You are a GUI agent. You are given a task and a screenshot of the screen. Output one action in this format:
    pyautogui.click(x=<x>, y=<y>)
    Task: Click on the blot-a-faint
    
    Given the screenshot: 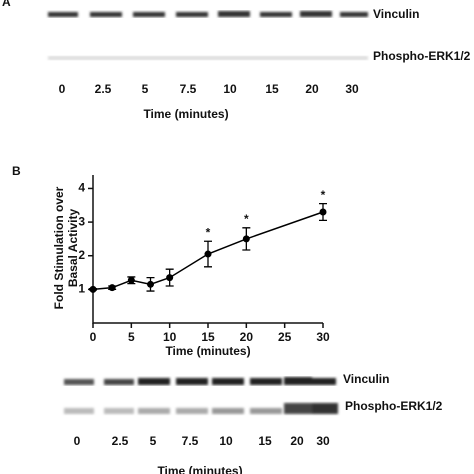 What is the action you would take?
    pyautogui.click(x=208, y=58)
    